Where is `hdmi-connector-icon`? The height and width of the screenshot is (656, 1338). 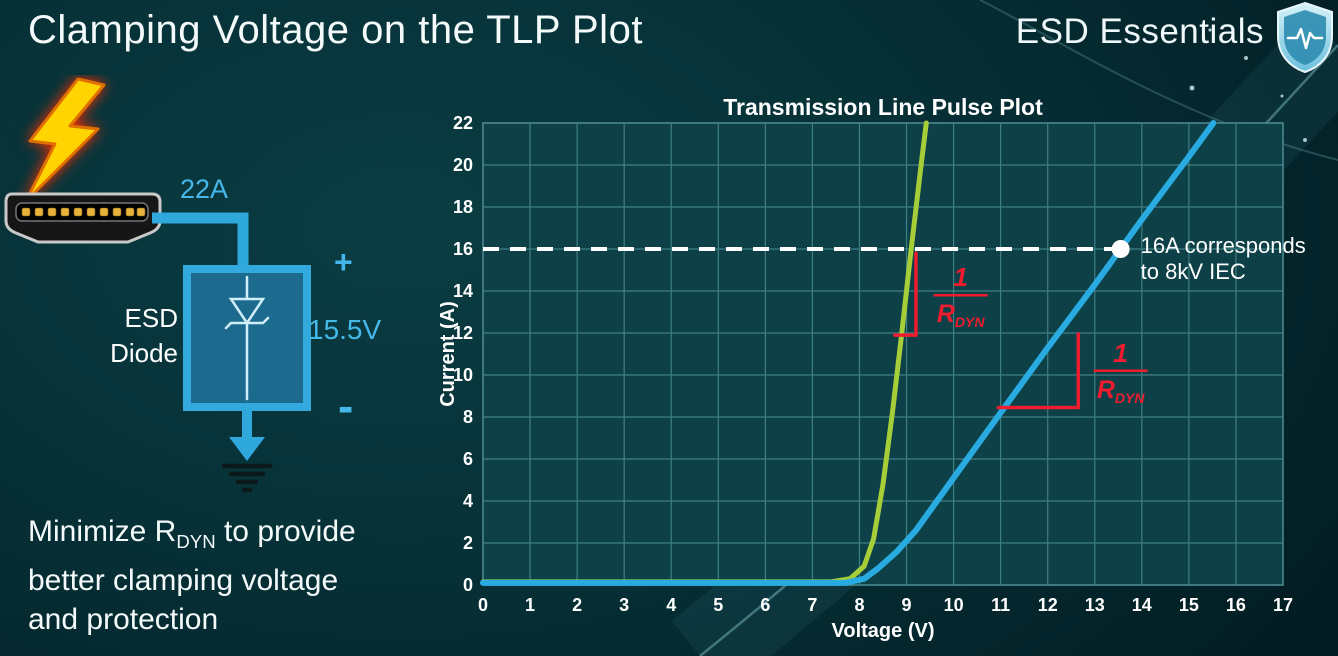
hdmi-connector-icon is located at coordinates (83, 218).